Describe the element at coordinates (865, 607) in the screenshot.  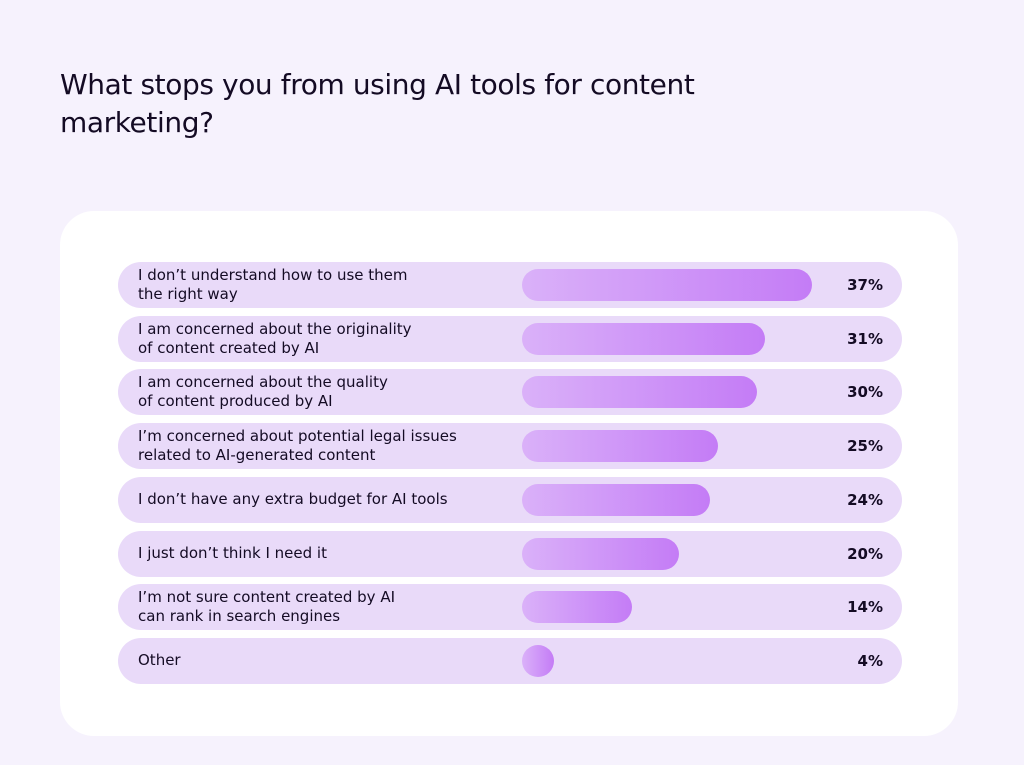
I see `value-label: 14%` at that location.